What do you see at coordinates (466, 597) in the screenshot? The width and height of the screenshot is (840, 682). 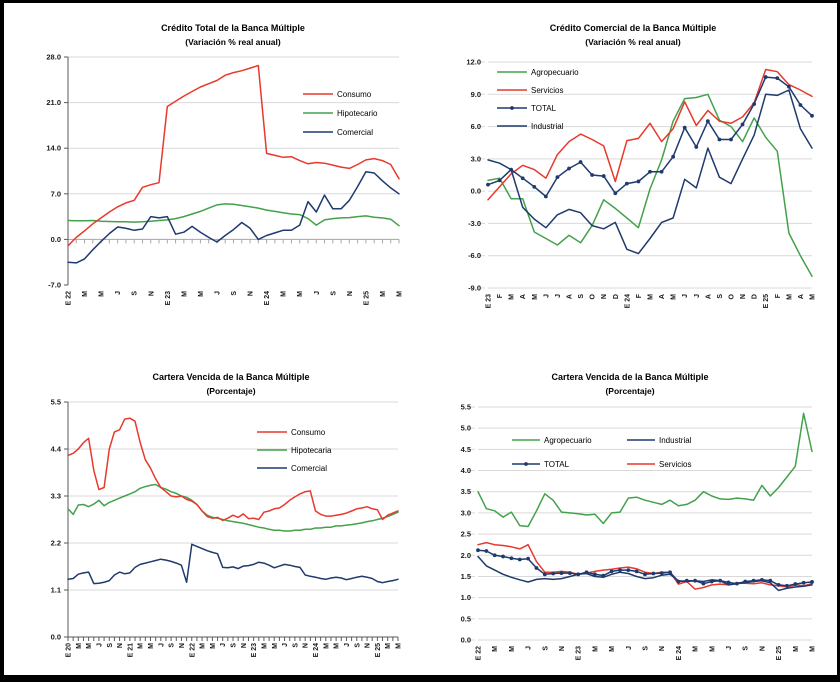 I see `y-tick-label: 1.0` at bounding box center [466, 597].